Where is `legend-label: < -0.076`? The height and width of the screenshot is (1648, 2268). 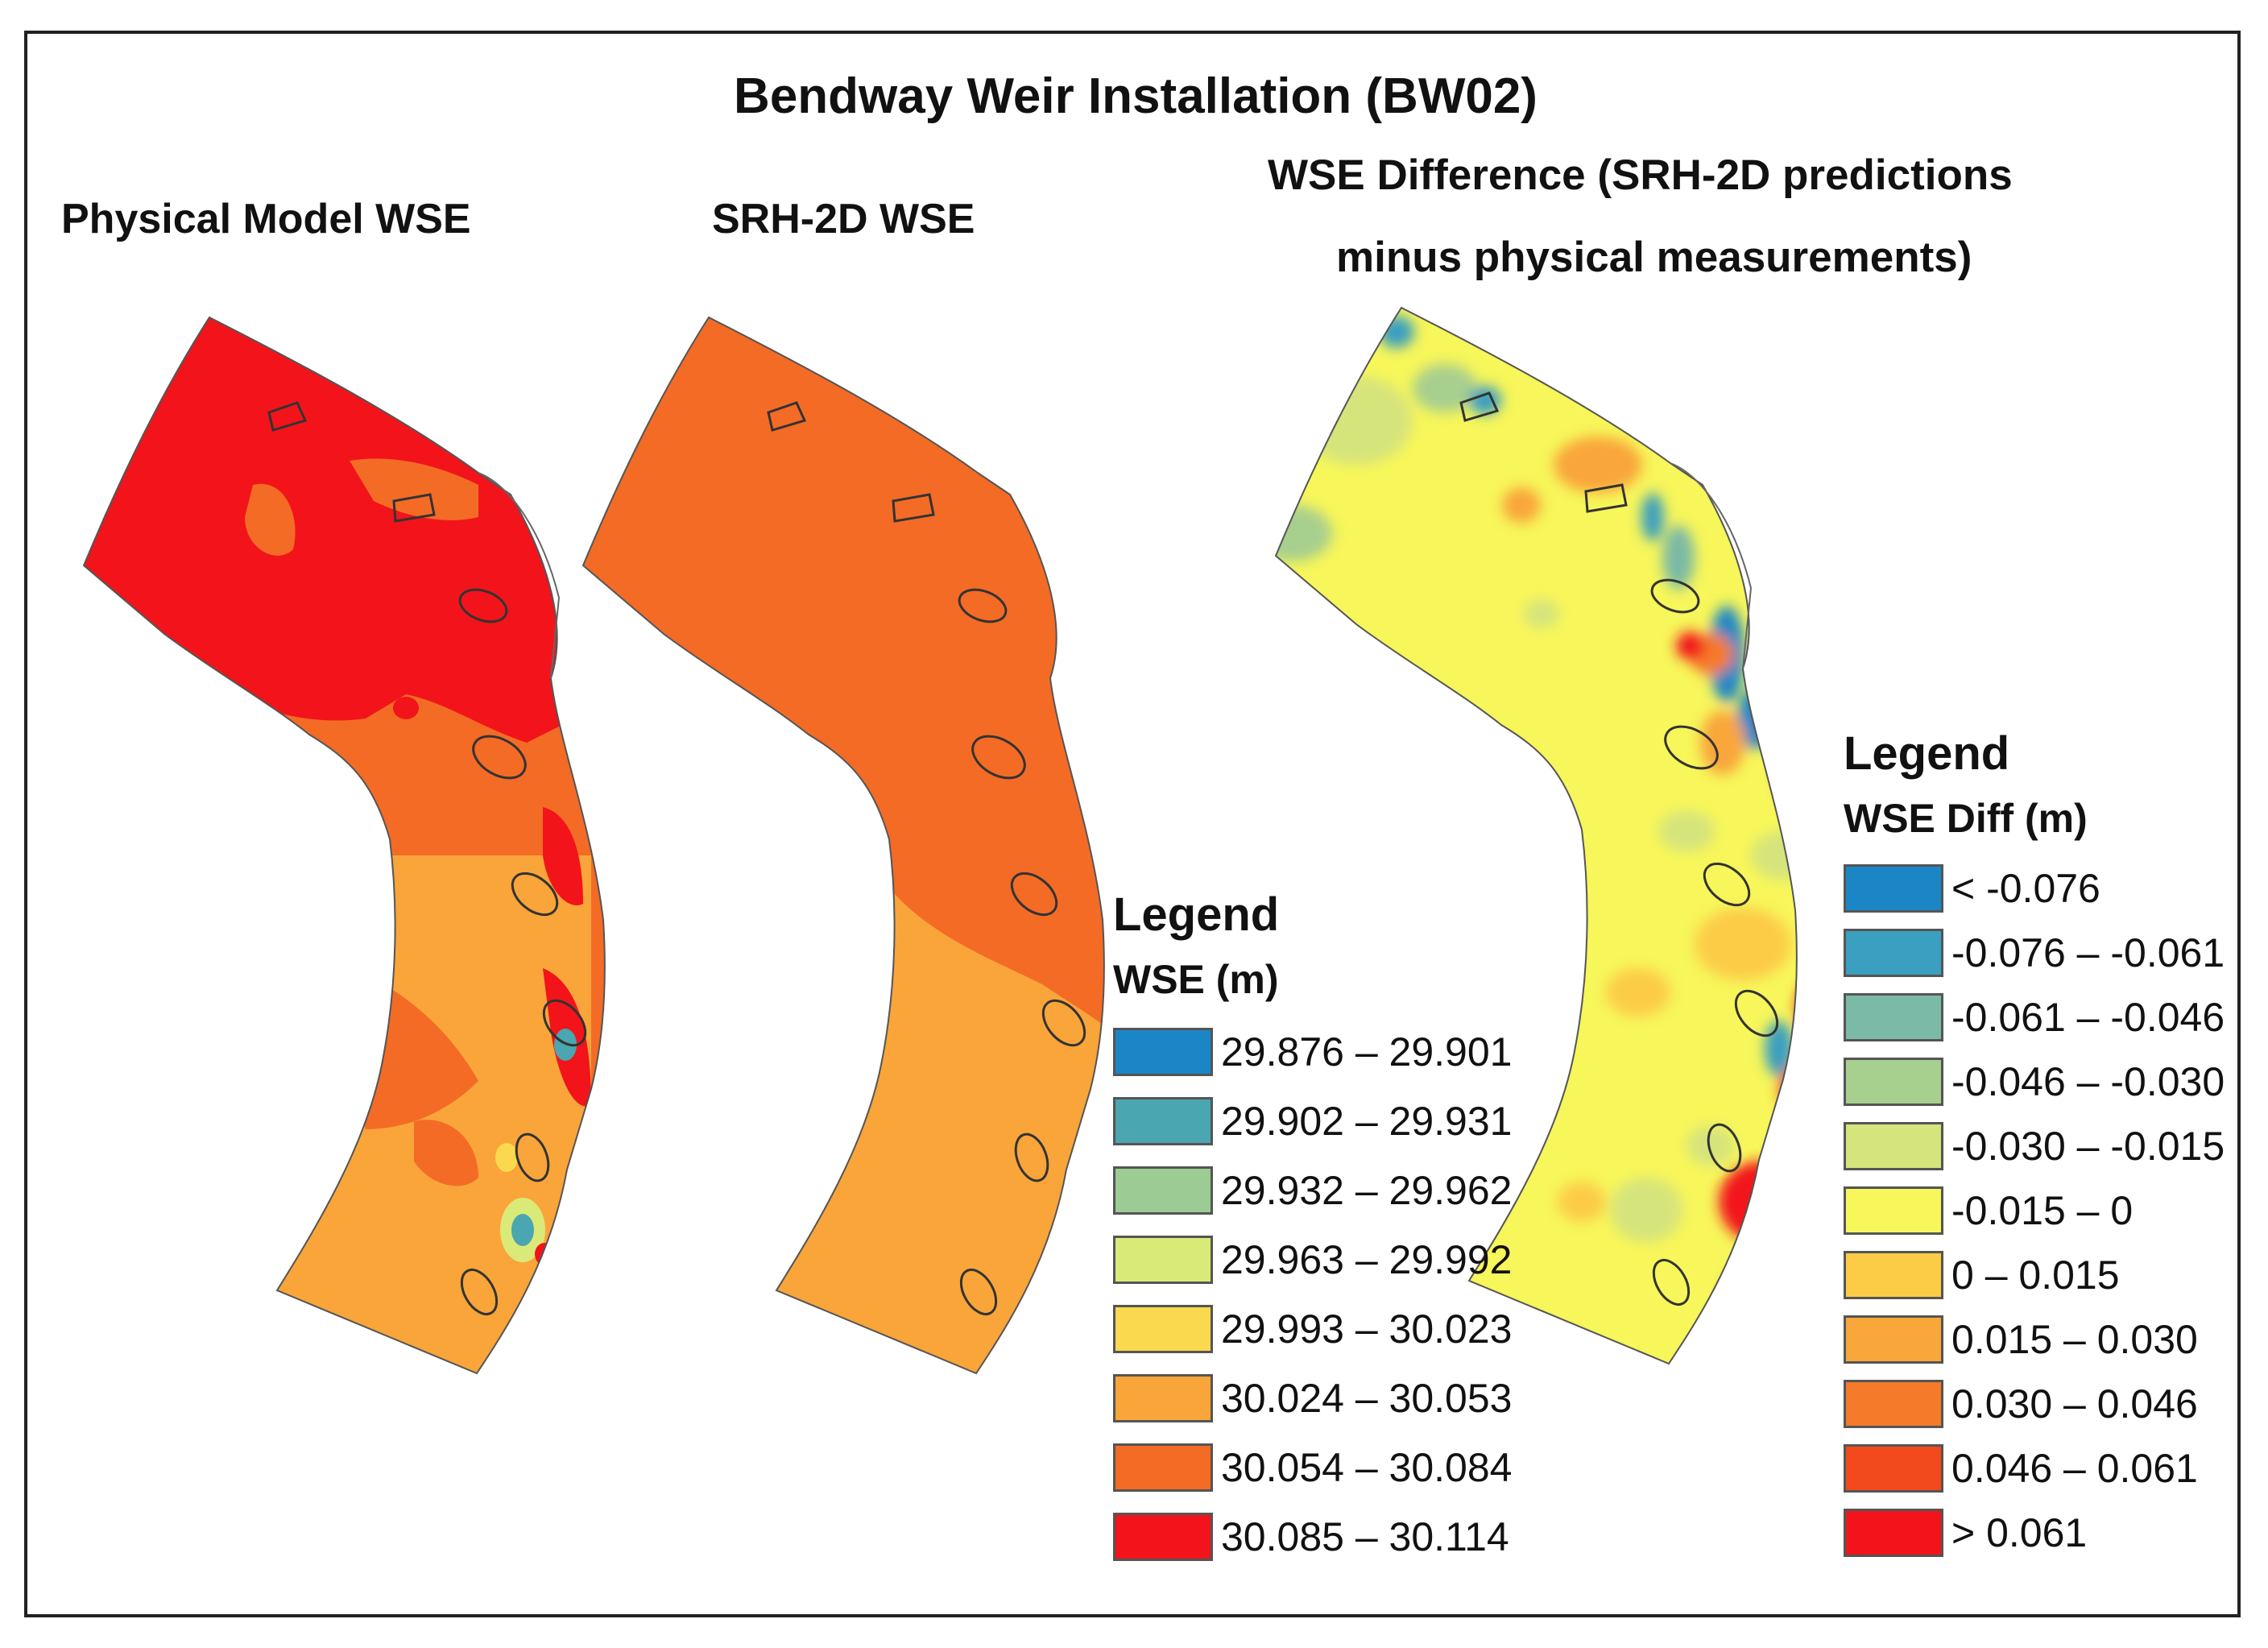 legend-label: < -0.076 is located at coordinates (2025, 888).